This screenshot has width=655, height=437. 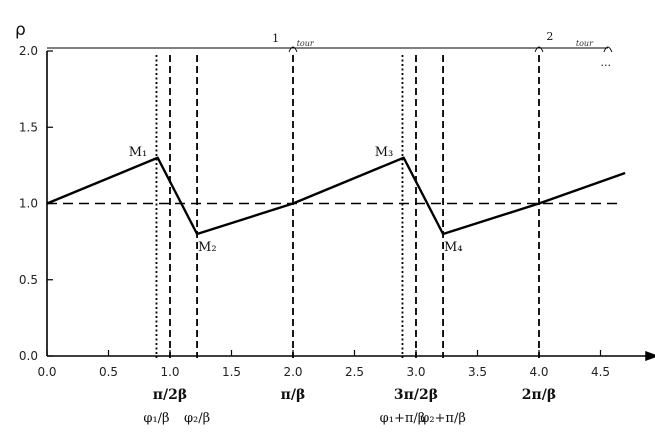 What do you see at coordinates (170, 395) in the screenshot?
I see `special-tick-label: π/2β` at bounding box center [170, 395].